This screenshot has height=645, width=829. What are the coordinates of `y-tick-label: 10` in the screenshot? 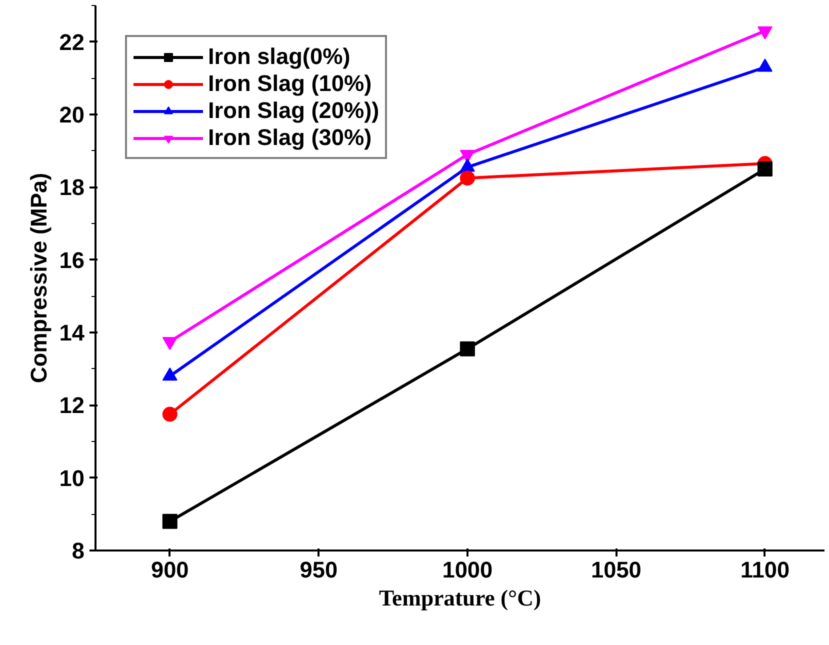 It's located at (71, 477).